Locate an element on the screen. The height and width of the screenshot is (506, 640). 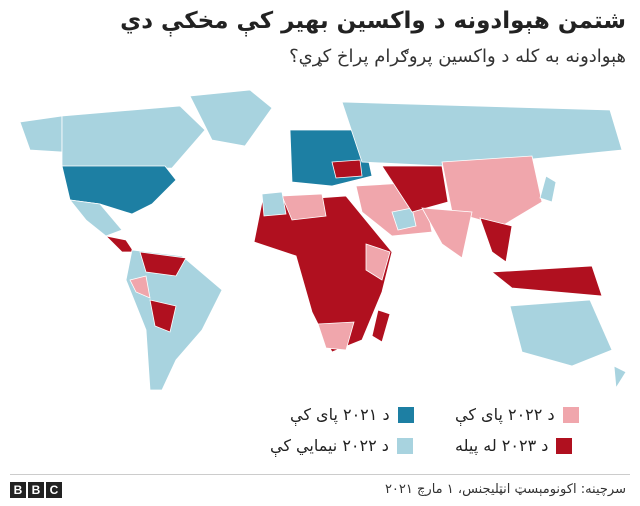
legend-item: د ۲۰۲۳ له پیله is located at coordinates (514, 445).